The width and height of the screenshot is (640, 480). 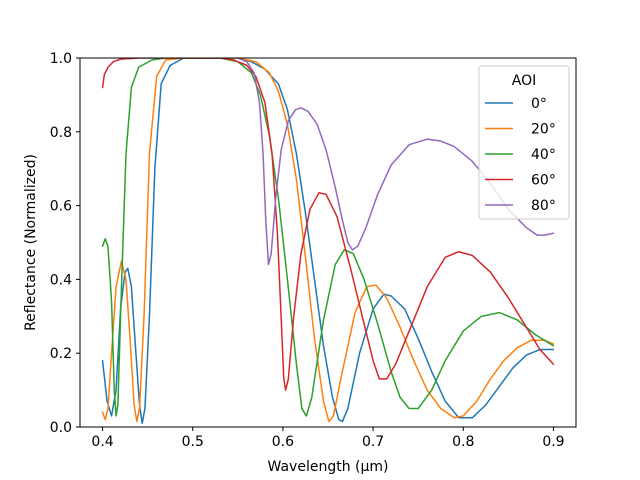 I want to click on x-tick-label: 0.4, so click(x=102, y=442).